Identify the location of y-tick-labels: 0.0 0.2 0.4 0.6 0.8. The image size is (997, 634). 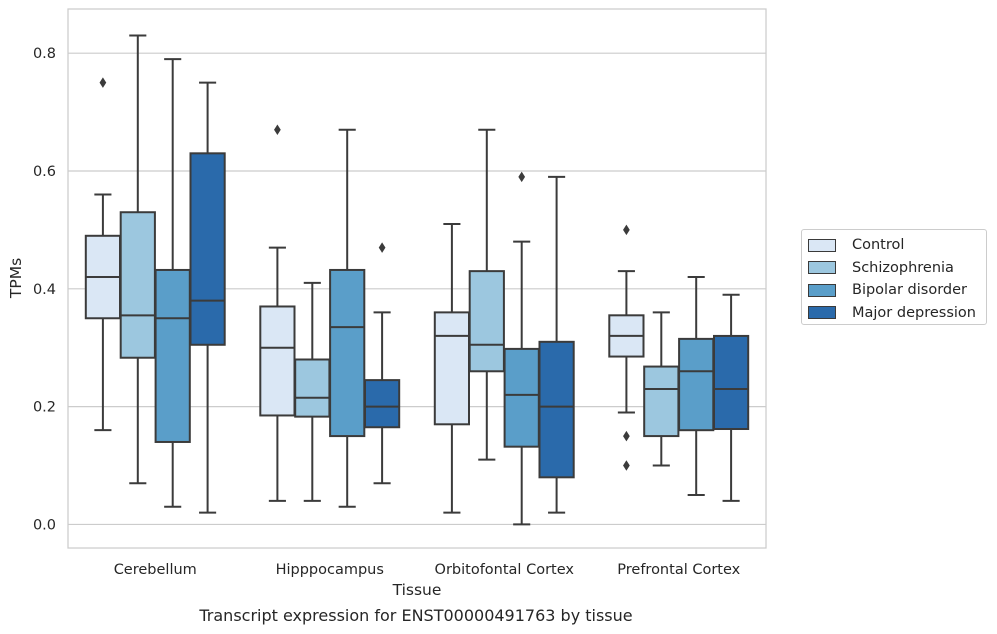
(44, 289).